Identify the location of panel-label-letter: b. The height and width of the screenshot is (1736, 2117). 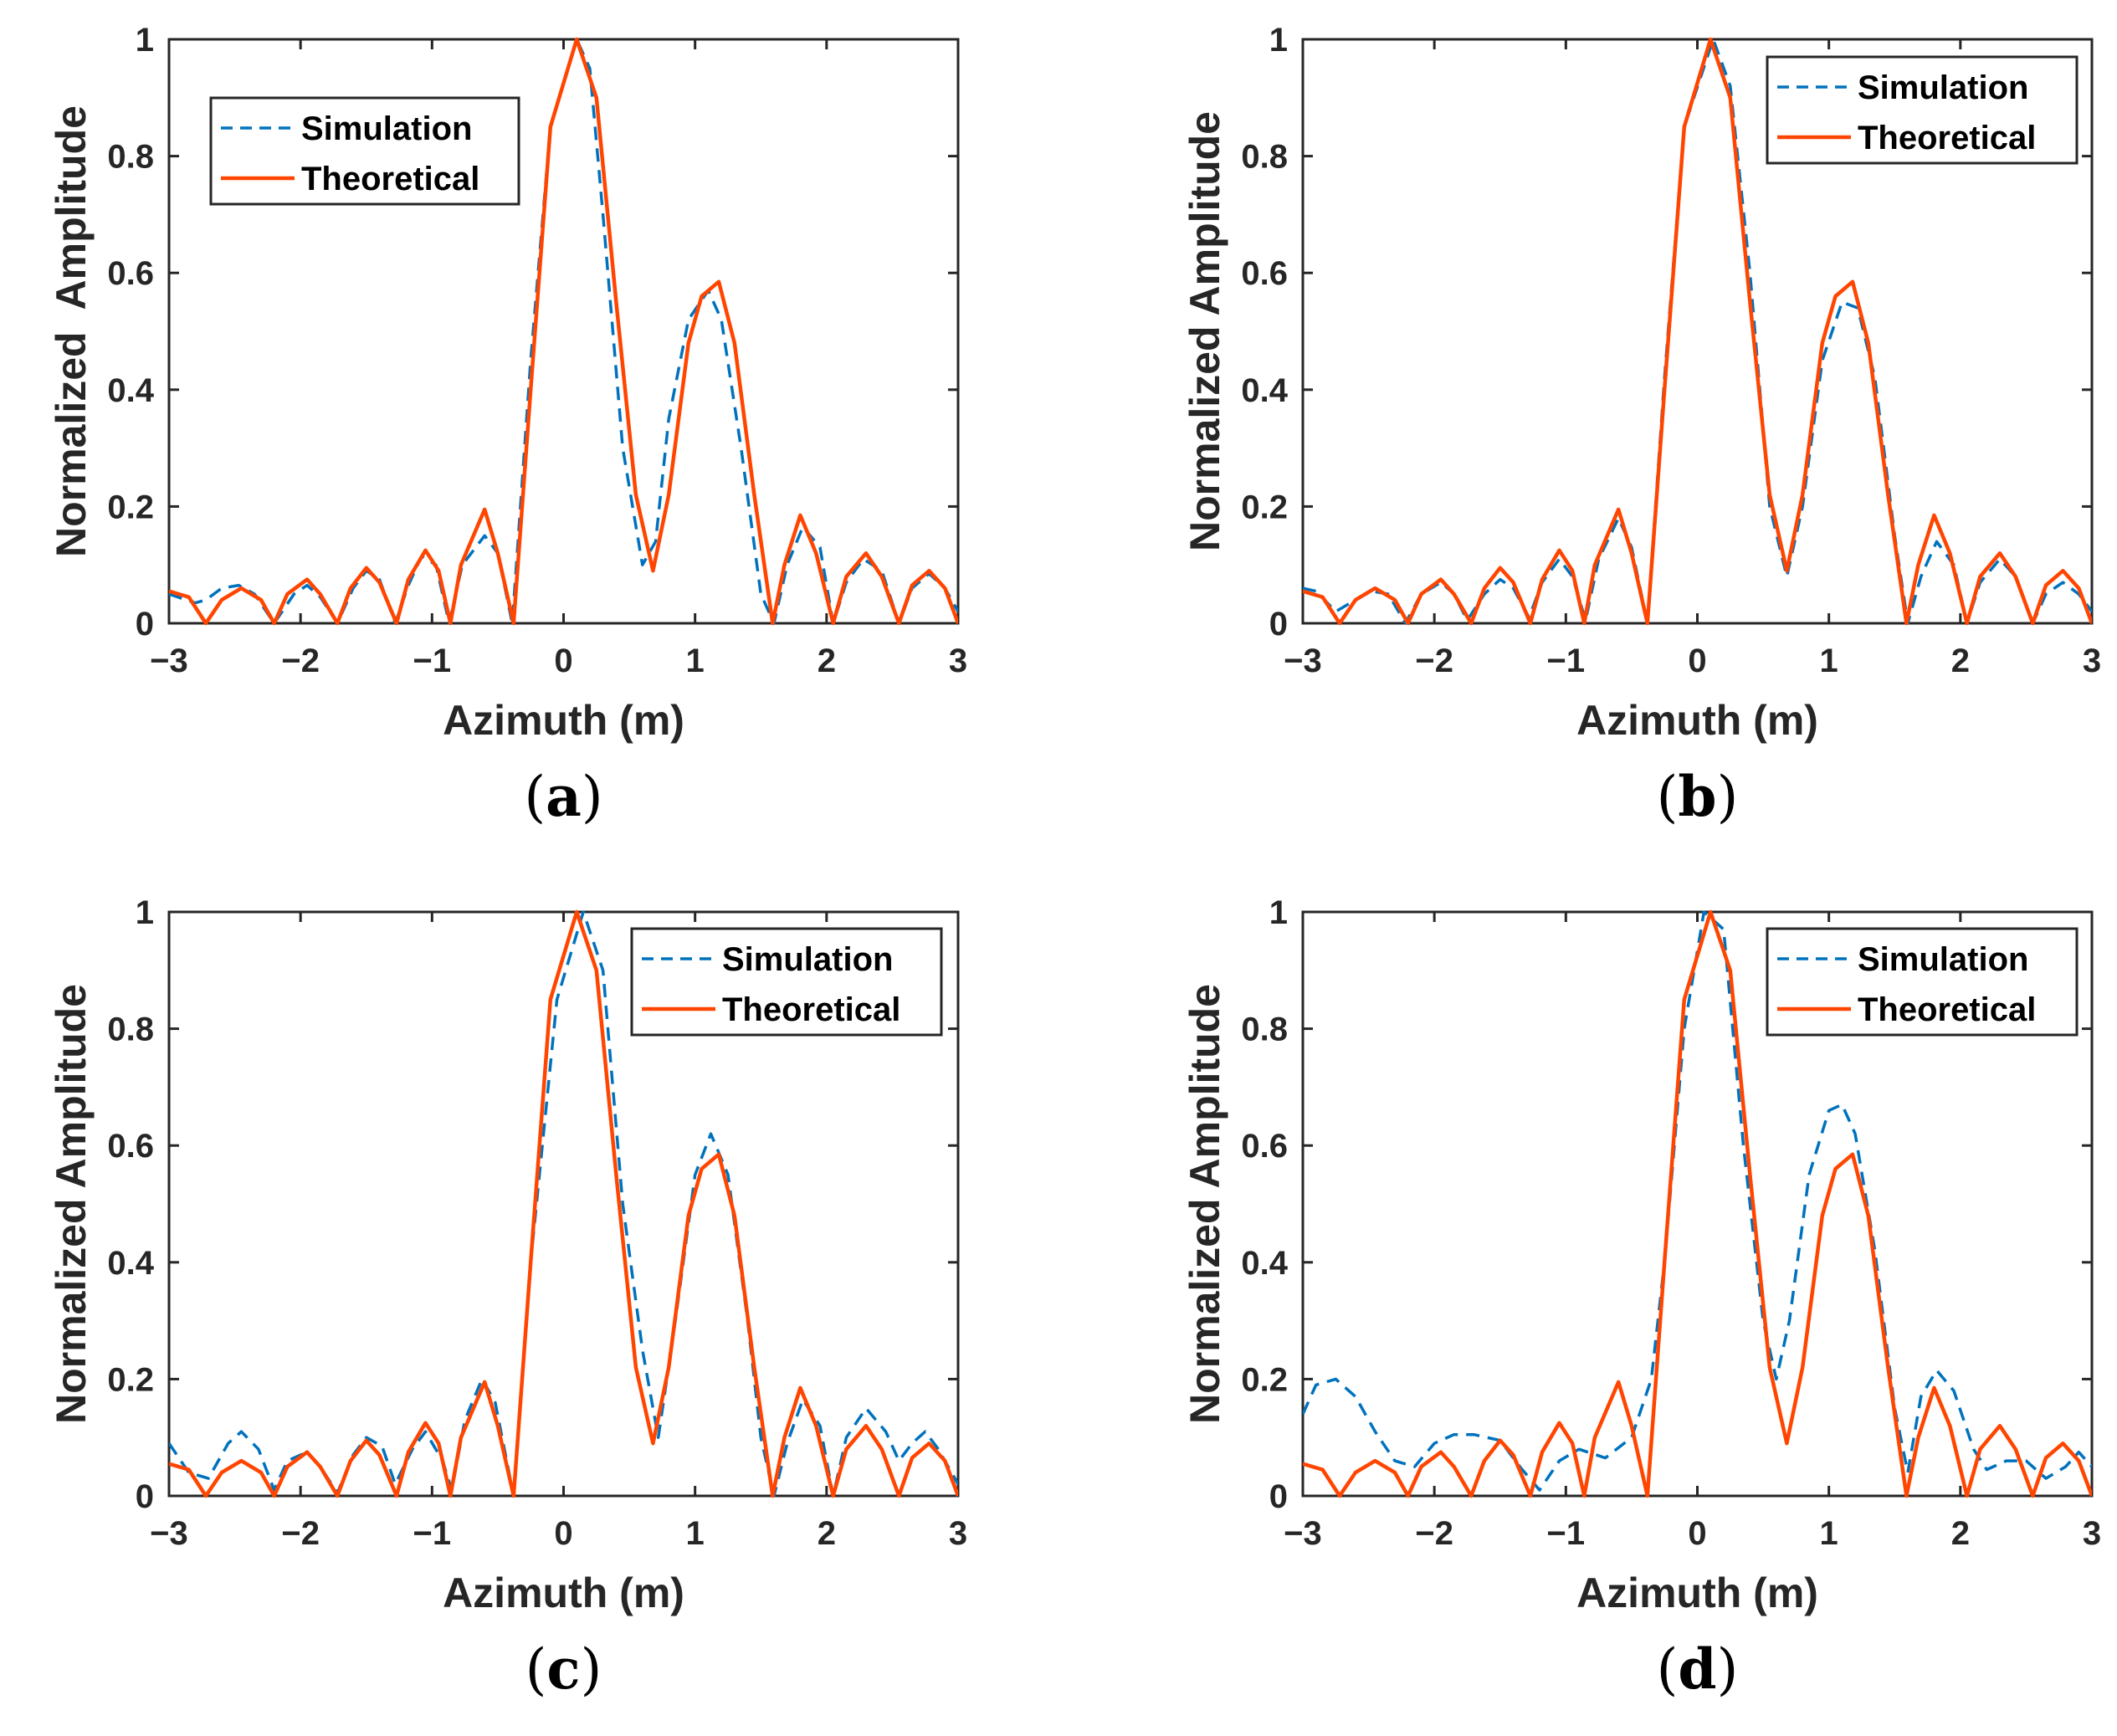
(1697, 796).